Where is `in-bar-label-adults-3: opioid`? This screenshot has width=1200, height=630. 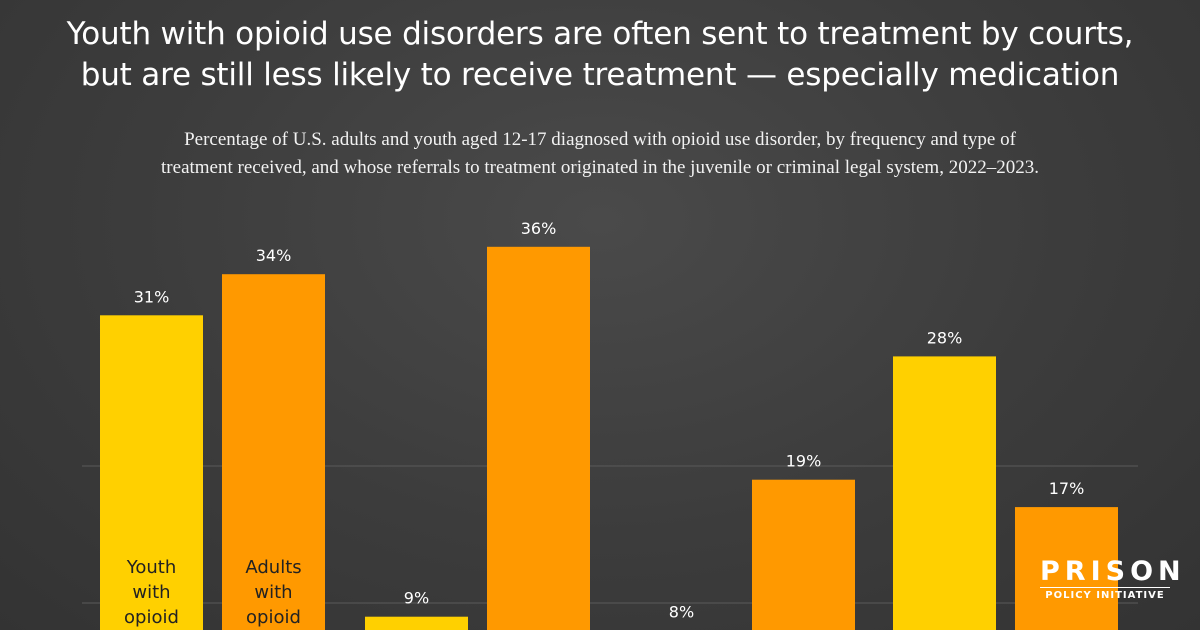
in-bar-label-adults-3: opioid is located at coordinates (273, 617).